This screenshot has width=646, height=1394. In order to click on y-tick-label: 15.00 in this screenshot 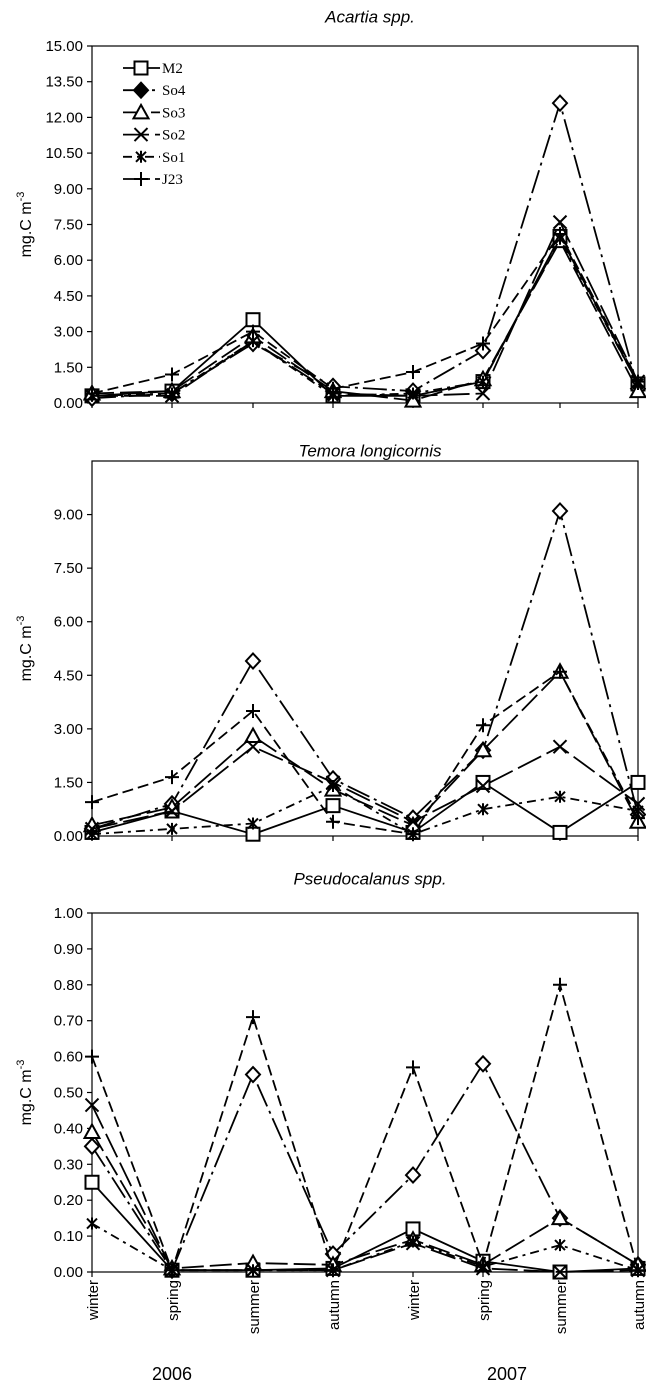, I will do `click(64, 46)`.